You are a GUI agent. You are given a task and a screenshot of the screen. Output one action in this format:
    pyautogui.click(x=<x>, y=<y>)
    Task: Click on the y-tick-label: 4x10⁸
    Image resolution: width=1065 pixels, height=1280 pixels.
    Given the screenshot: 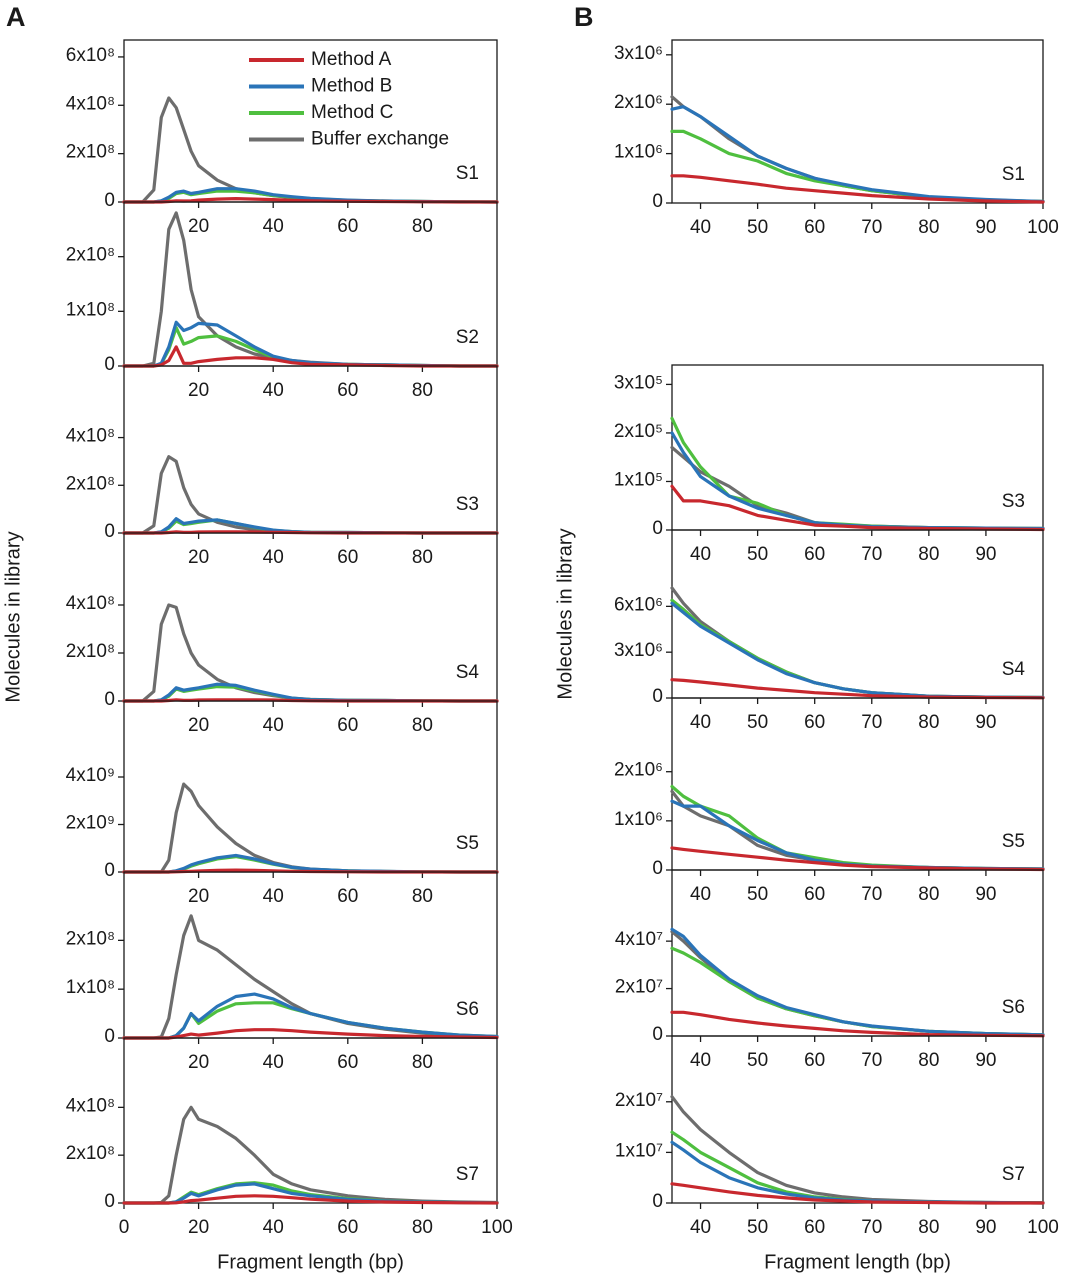 What is the action you would take?
    pyautogui.click(x=90, y=103)
    